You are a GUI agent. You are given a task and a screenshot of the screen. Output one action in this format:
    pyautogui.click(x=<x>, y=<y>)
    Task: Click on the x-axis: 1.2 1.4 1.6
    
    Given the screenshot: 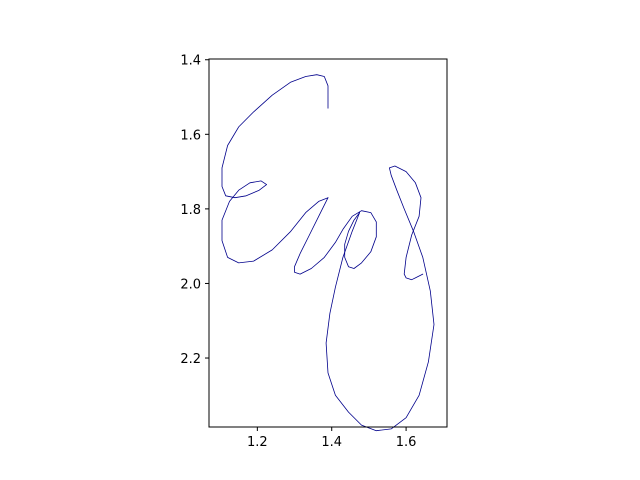 What is the action you would take?
    pyautogui.click(x=331, y=438)
    